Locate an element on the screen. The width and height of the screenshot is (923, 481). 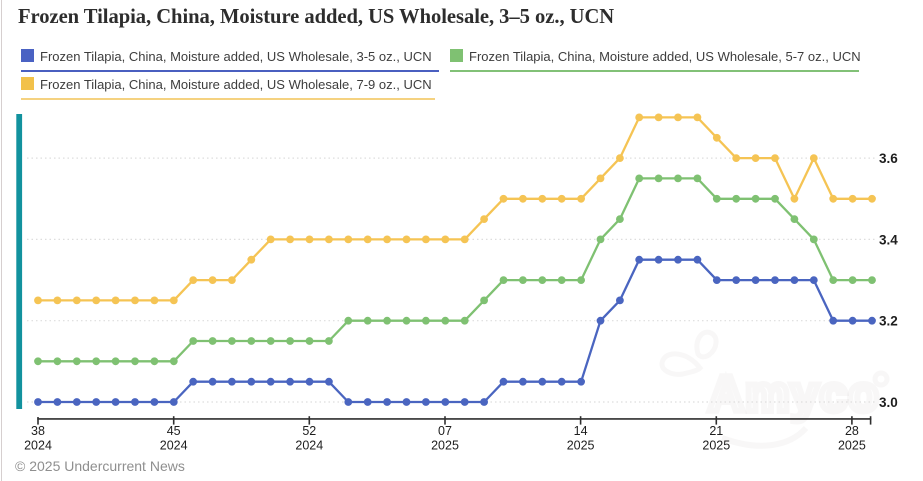
svg-text: 07 is located at coordinates (445, 431).